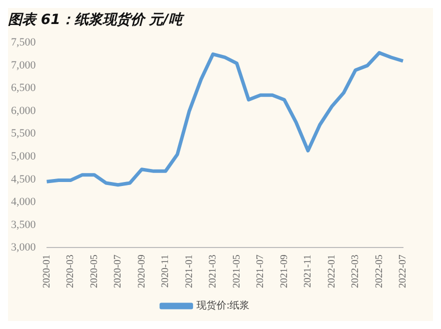 The height and width of the screenshot is (329, 441). Describe the element at coordinates (94, 271) in the screenshot. I see `x-tick-label: 2020-05` at that location.